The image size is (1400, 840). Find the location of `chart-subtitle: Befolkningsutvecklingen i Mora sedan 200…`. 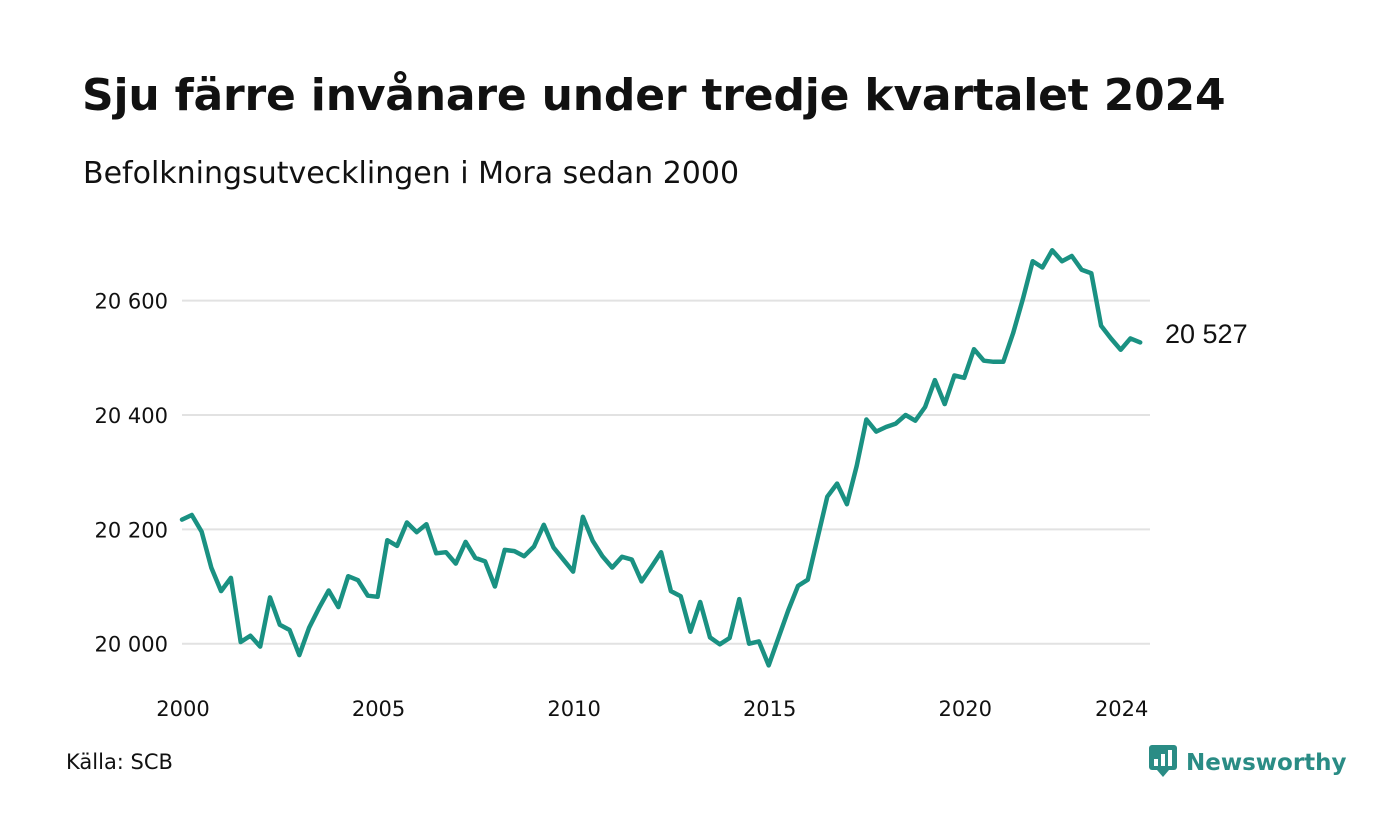

chart-subtitle: Befolkningsutvecklingen i Mora sedan 200… is located at coordinates (411, 173).